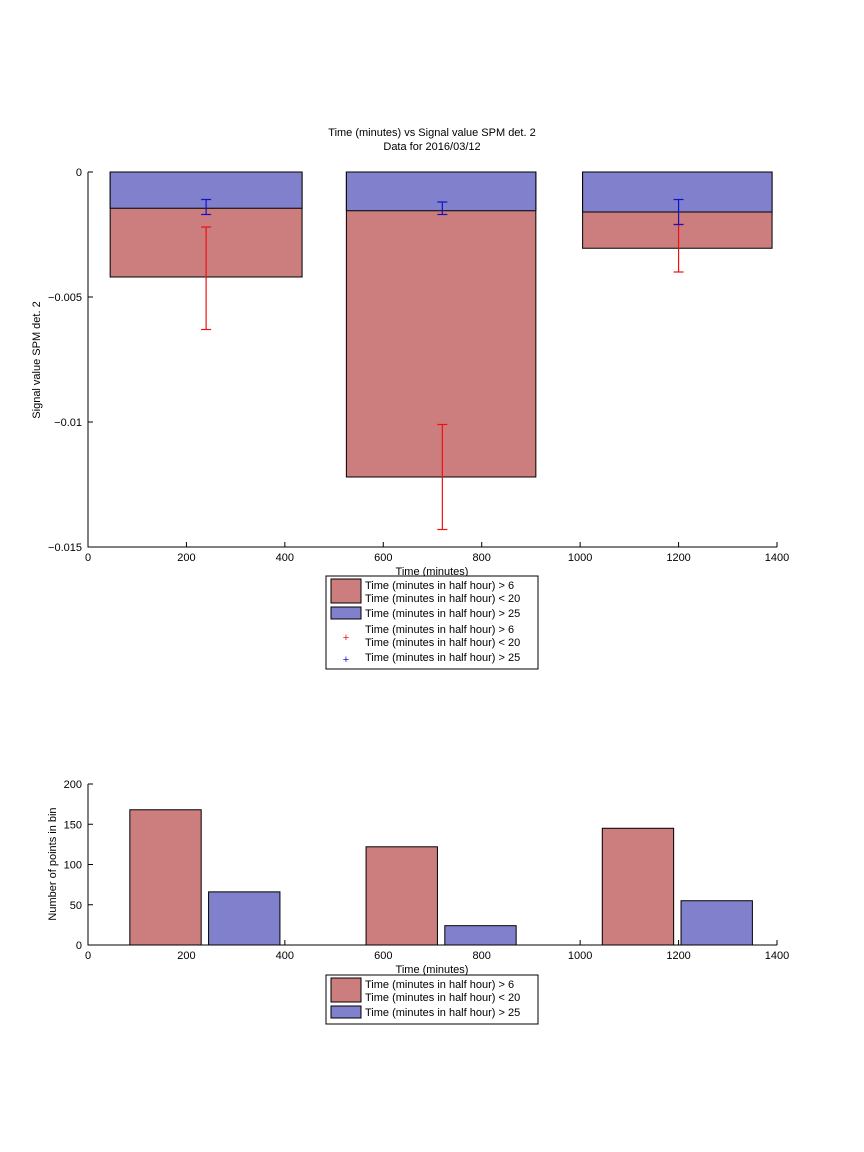  Describe the element at coordinates (431, 147) in the screenshot. I see `chart-subtitle: Data for 2016/03/12` at that location.